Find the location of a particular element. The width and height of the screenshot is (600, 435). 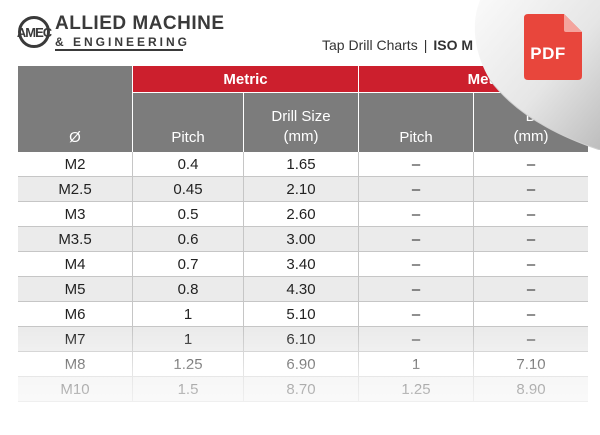

pdf-file-icon is located at coordinates (553, 47).